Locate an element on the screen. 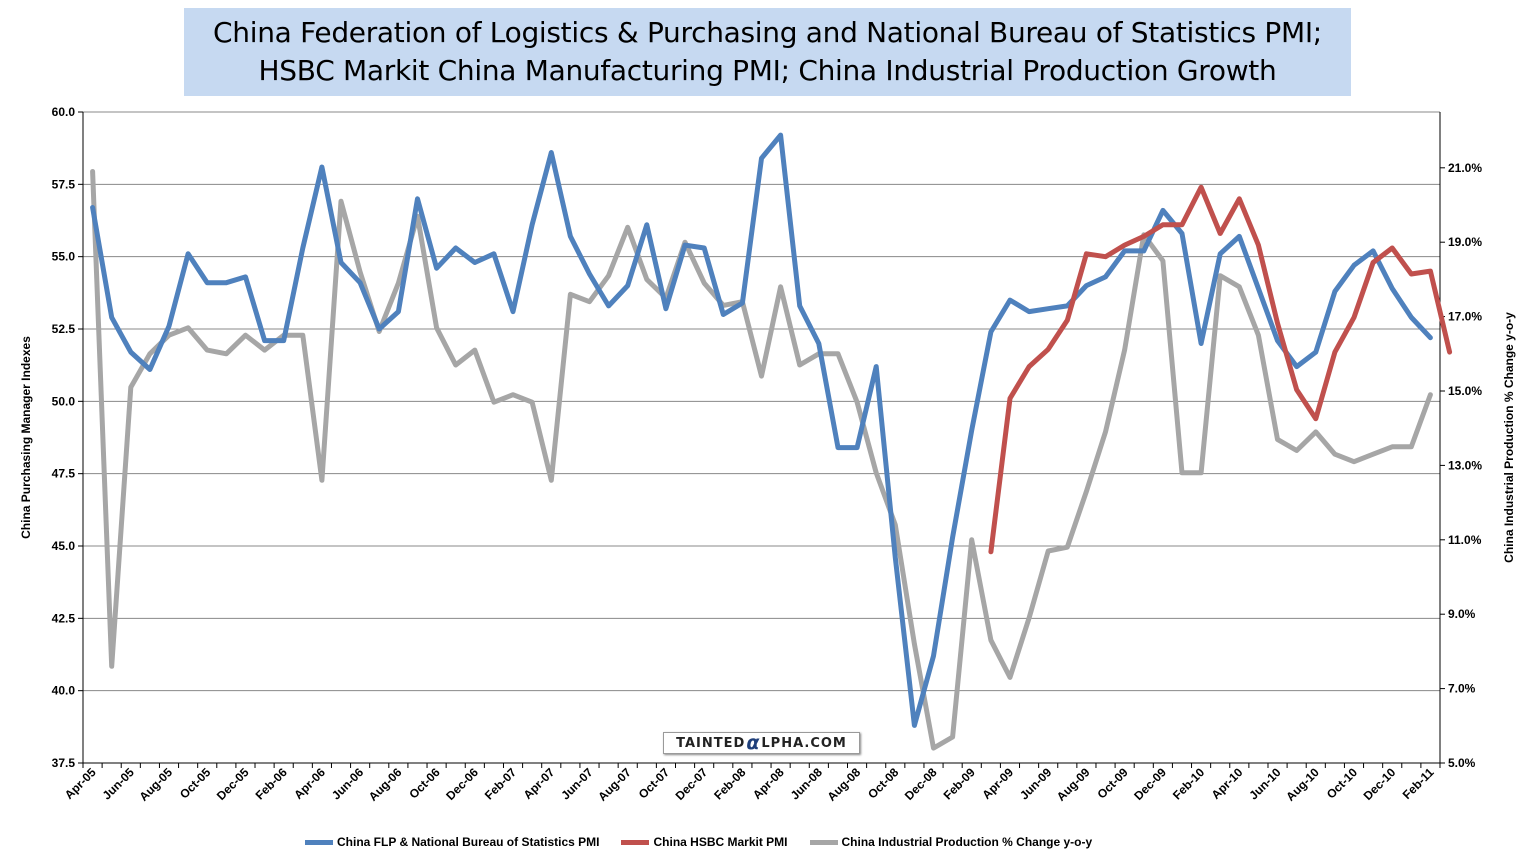 The height and width of the screenshot is (865, 1537). x-axis-tick-label: Aug-10 is located at coordinates (1302, 784).